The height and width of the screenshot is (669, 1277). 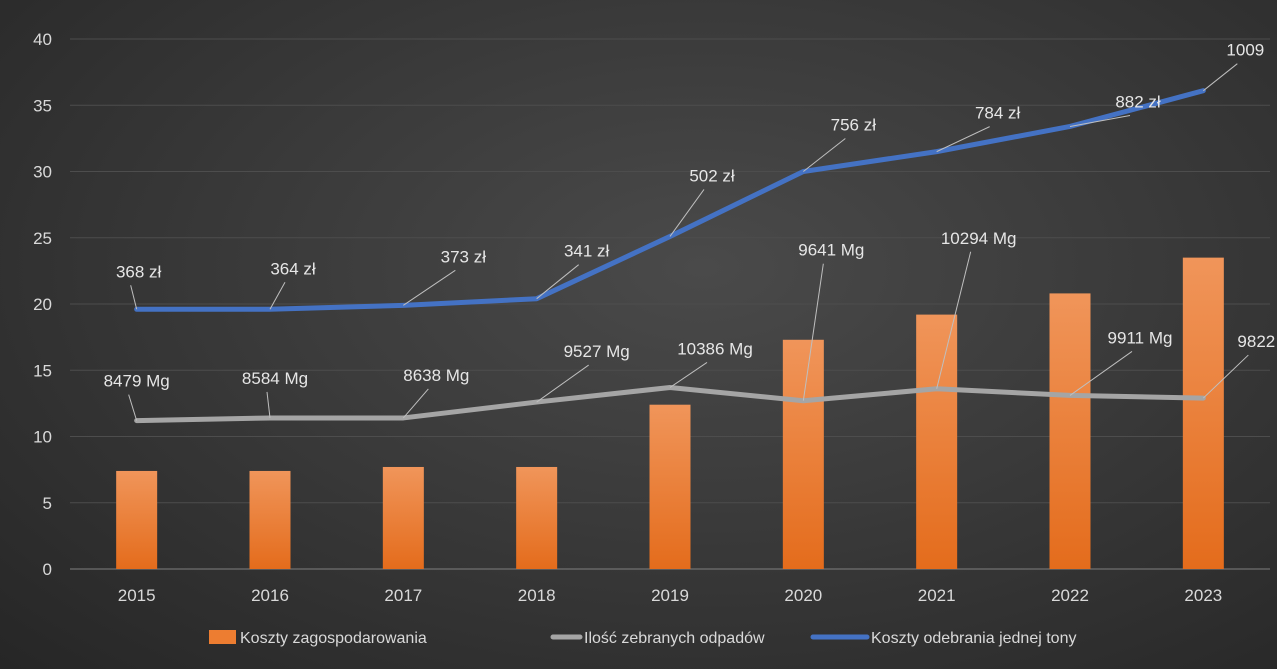 I want to click on y-tick-label: 10, so click(x=42, y=437).